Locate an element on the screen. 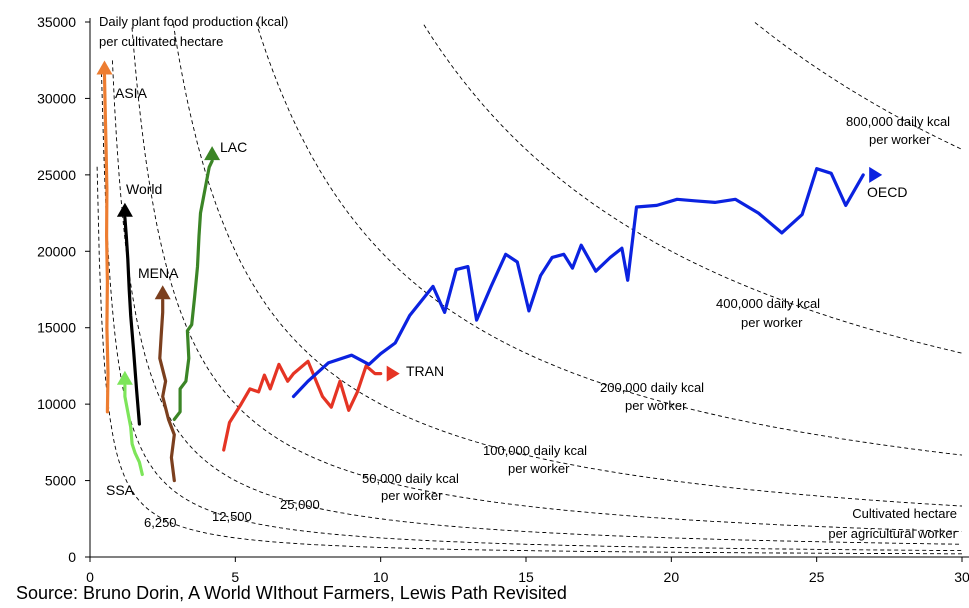  series-line-ssa is located at coordinates (133, 430).